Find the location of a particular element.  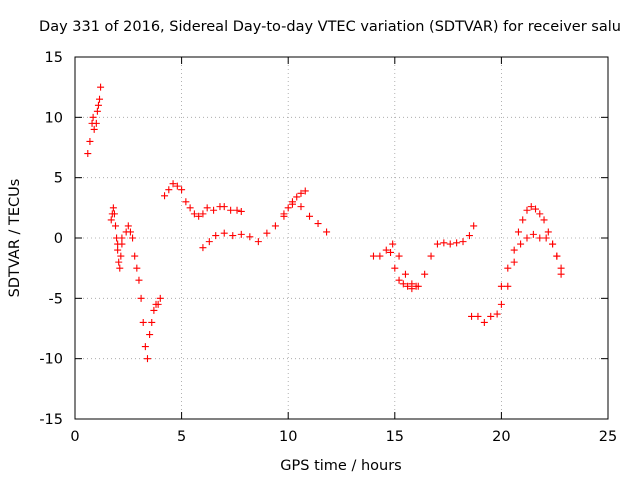

x-tick-label: 15 is located at coordinates (395, 437).